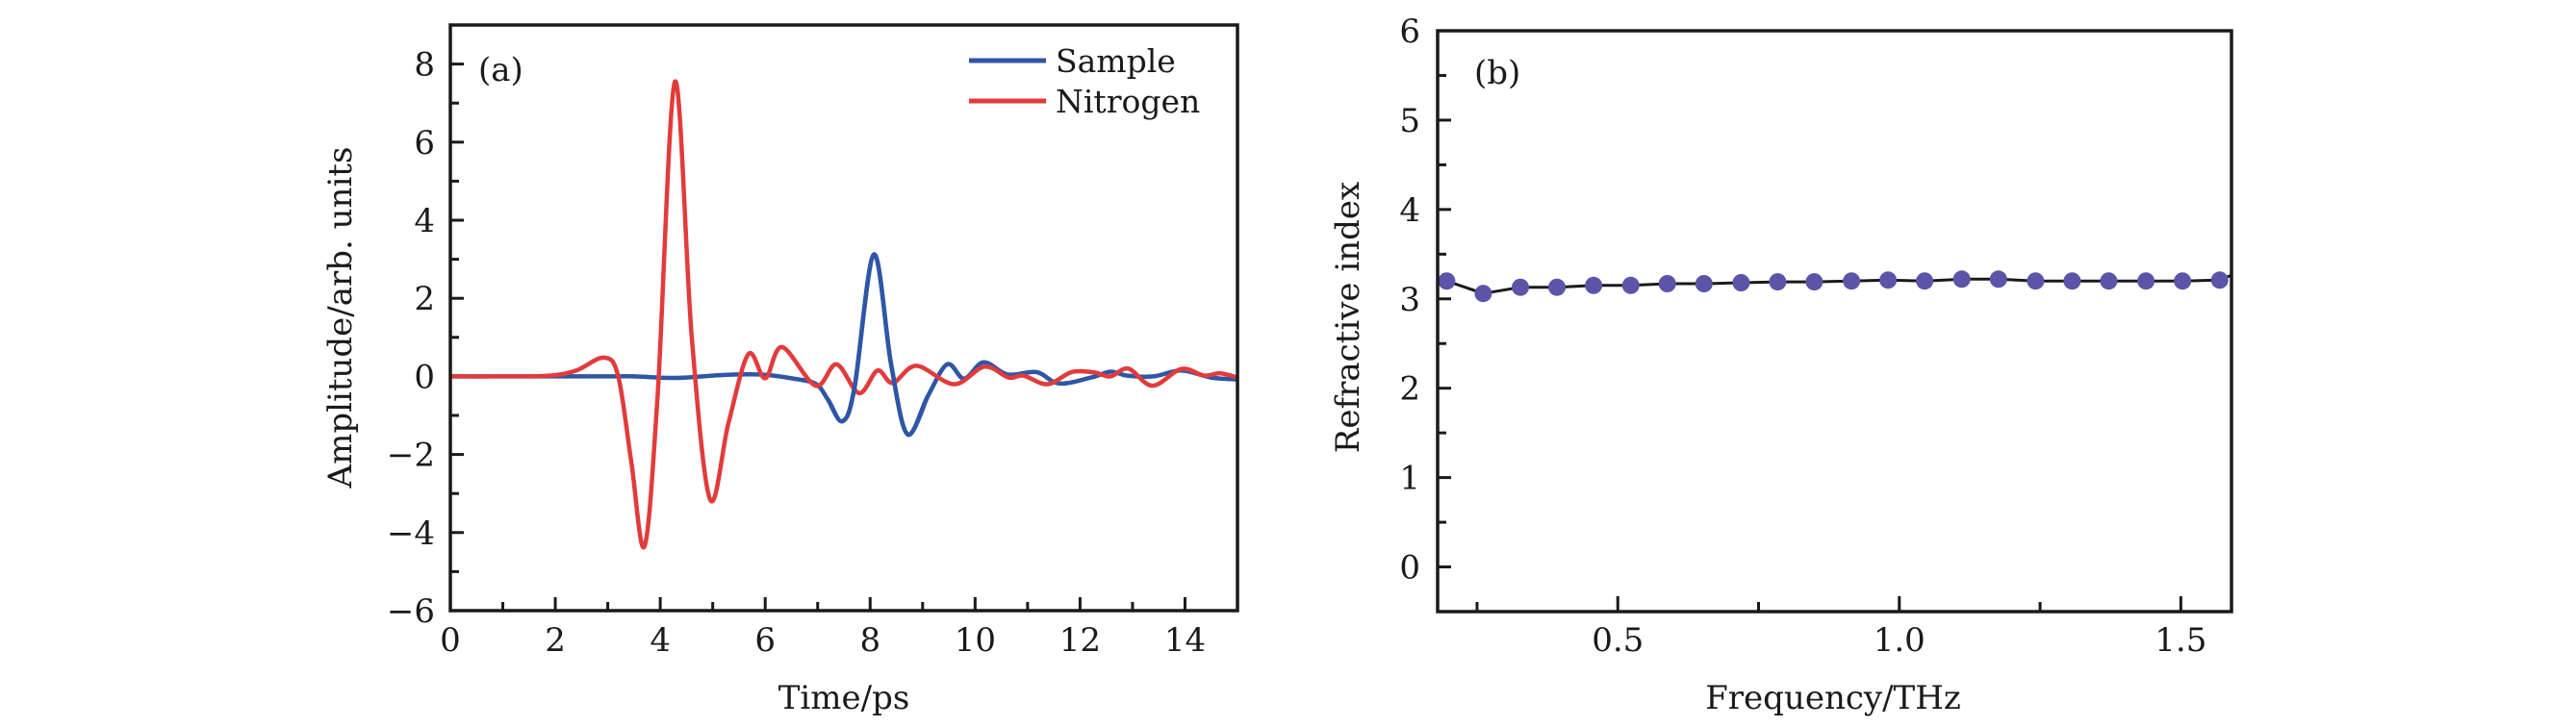 The image size is (2576, 727). What do you see at coordinates (1900, 640) in the screenshot?
I see `panel-b-x-tick-label: 1.0` at bounding box center [1900, 640].